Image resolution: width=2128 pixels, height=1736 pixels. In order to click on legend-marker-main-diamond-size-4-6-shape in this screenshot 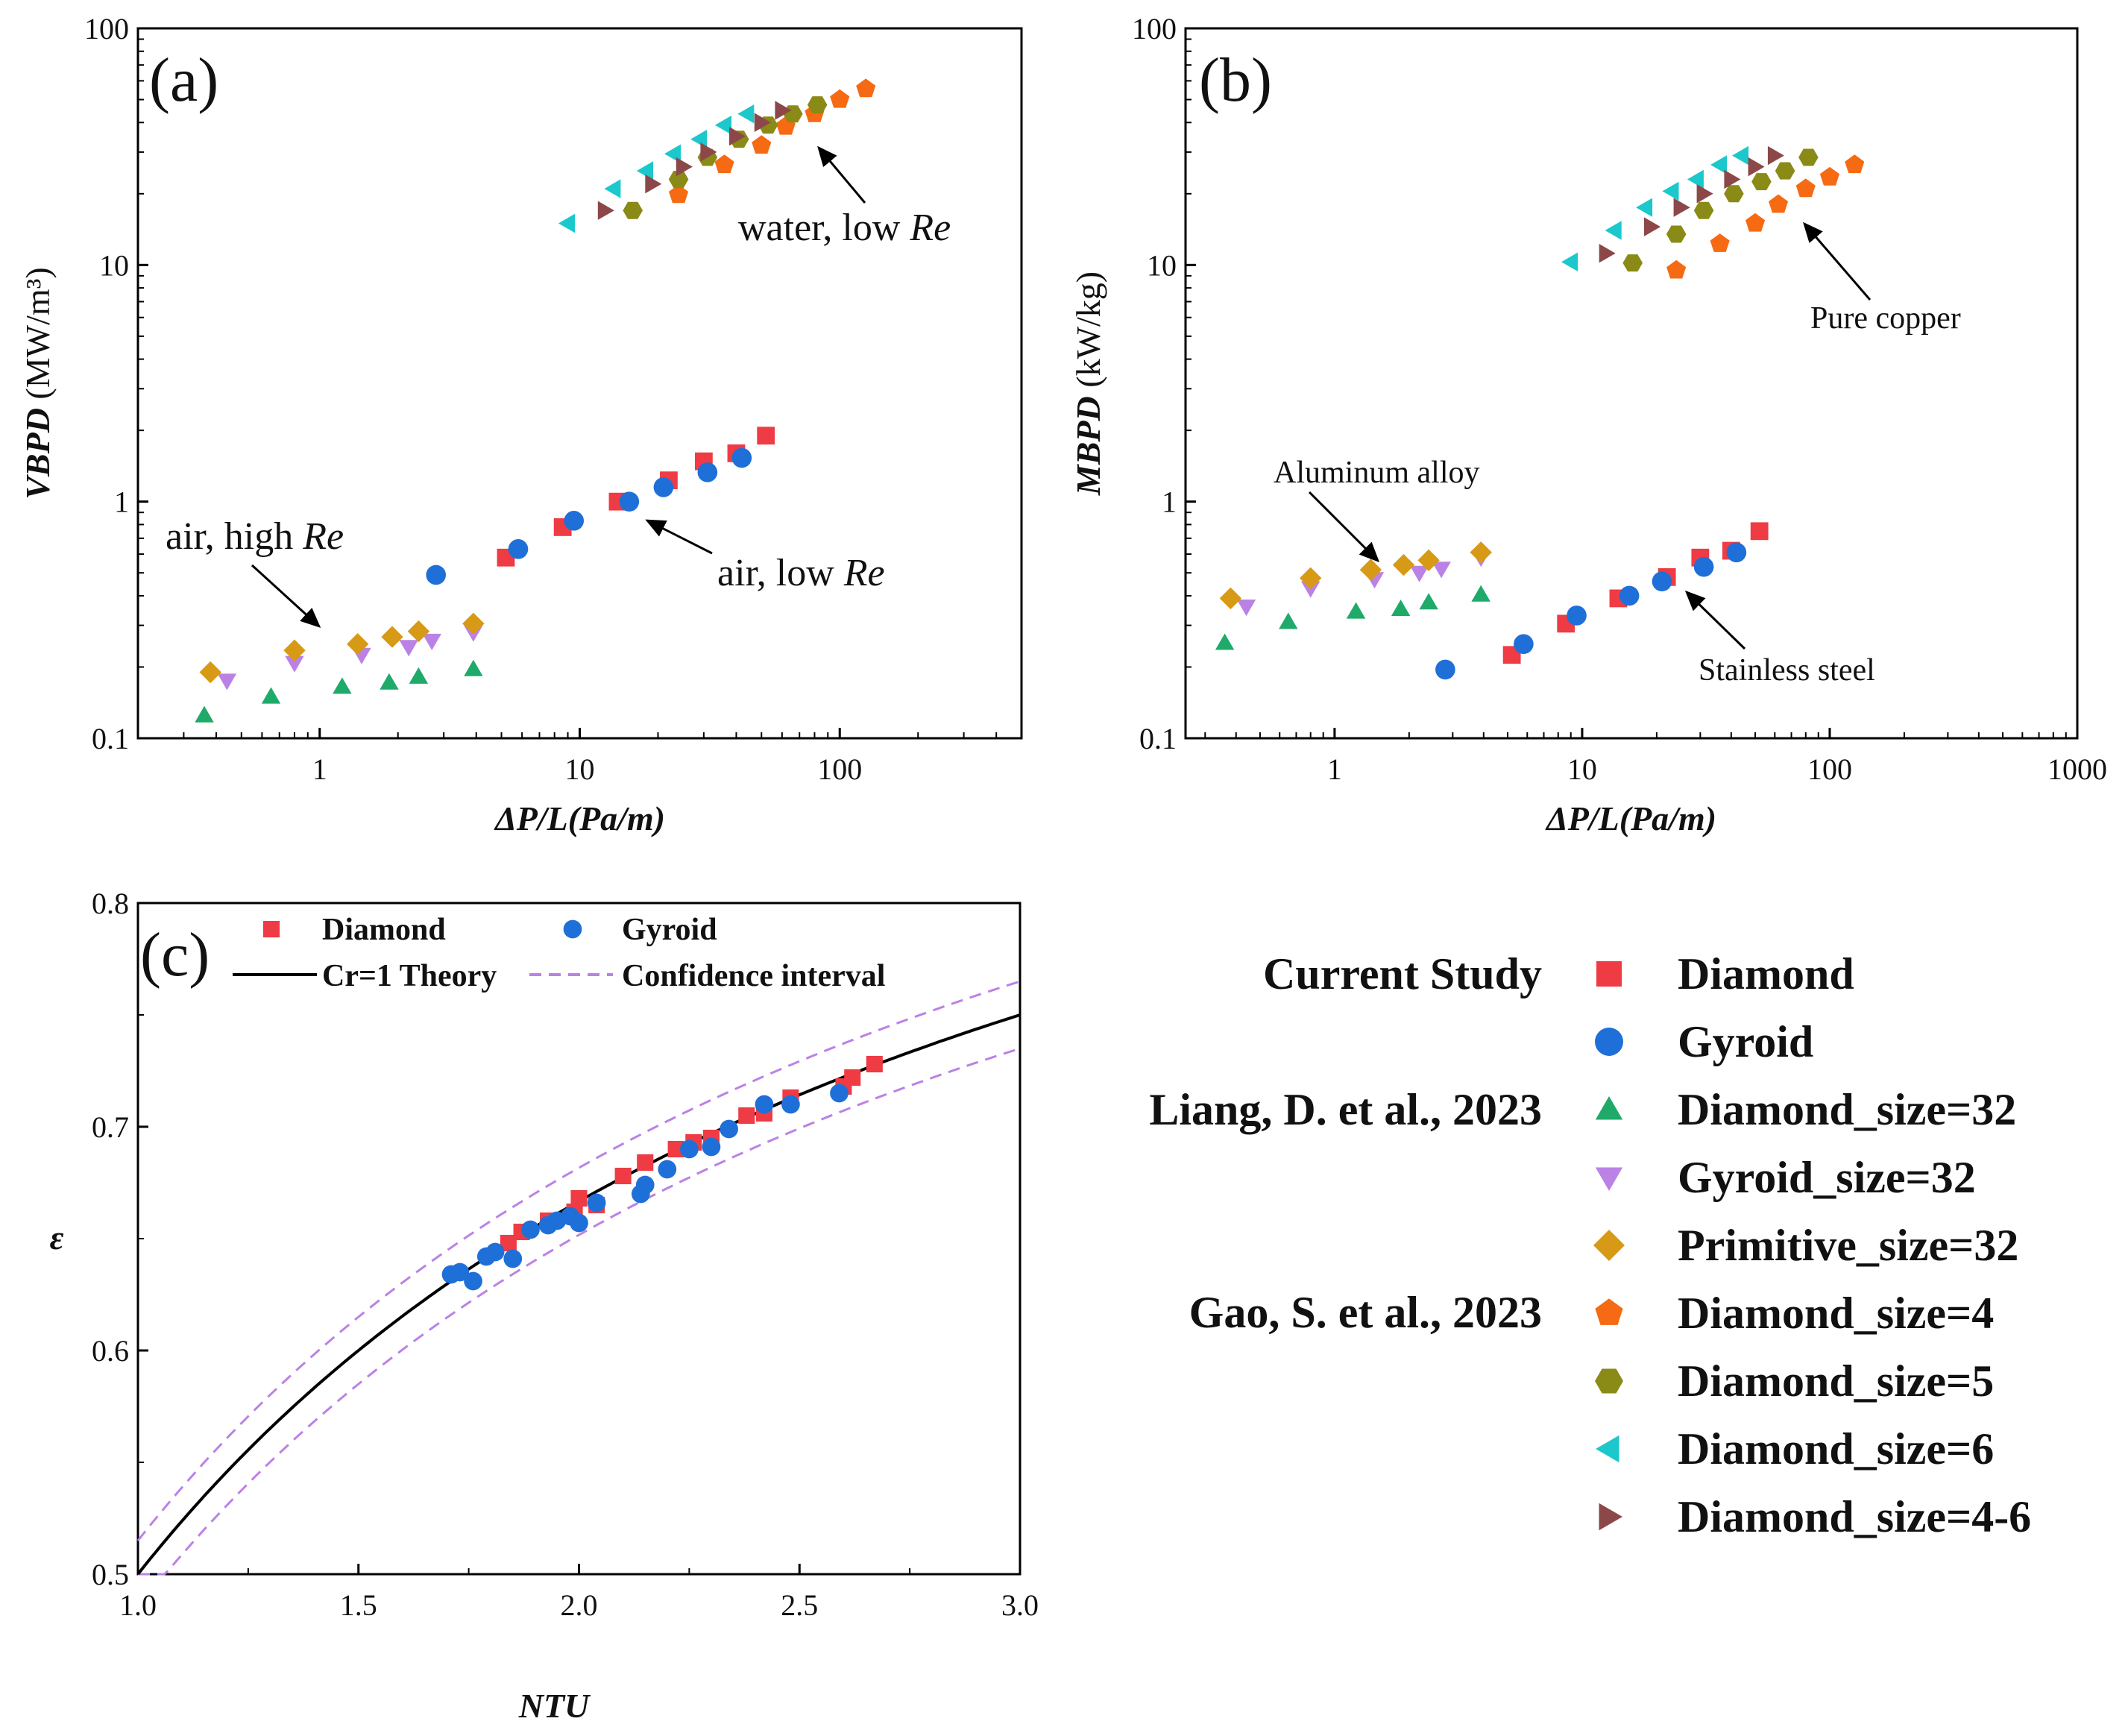, I will do `click(1611, 1517)`.